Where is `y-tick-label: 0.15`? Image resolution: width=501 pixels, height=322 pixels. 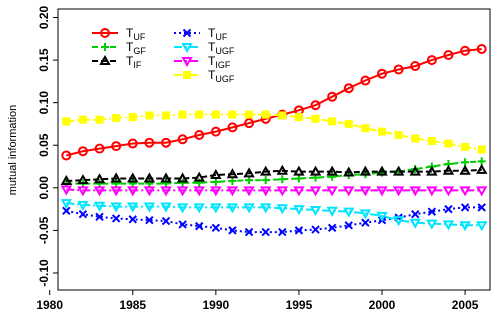 y-tick-label: 0.15 is located at coordinates (44, 60).